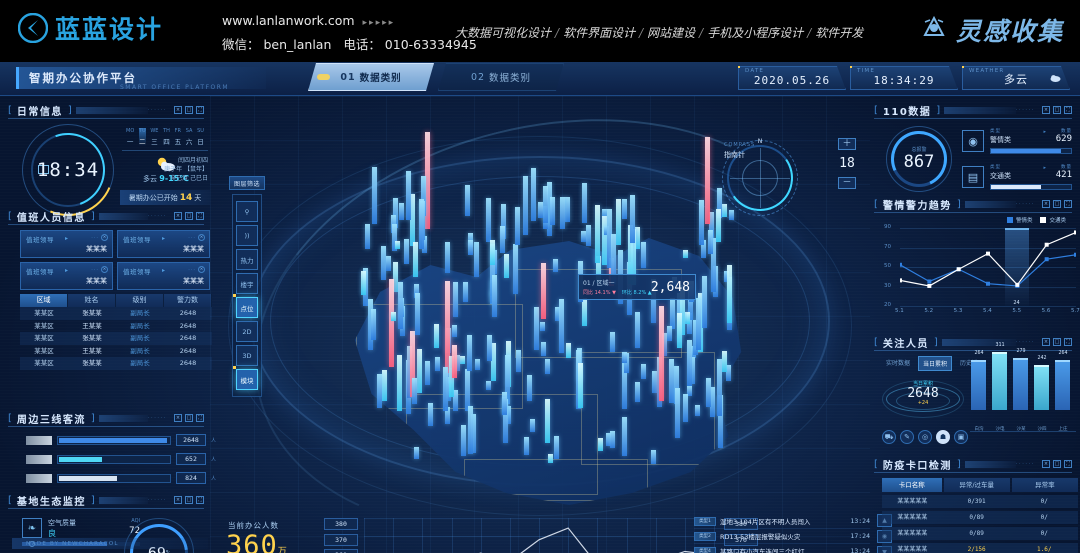 The height and width of the screenshot is (553, 1080). Describe the element at coordinates (935, 363) in the screenshot. I see `focus-tab: 当日累积` at that location.